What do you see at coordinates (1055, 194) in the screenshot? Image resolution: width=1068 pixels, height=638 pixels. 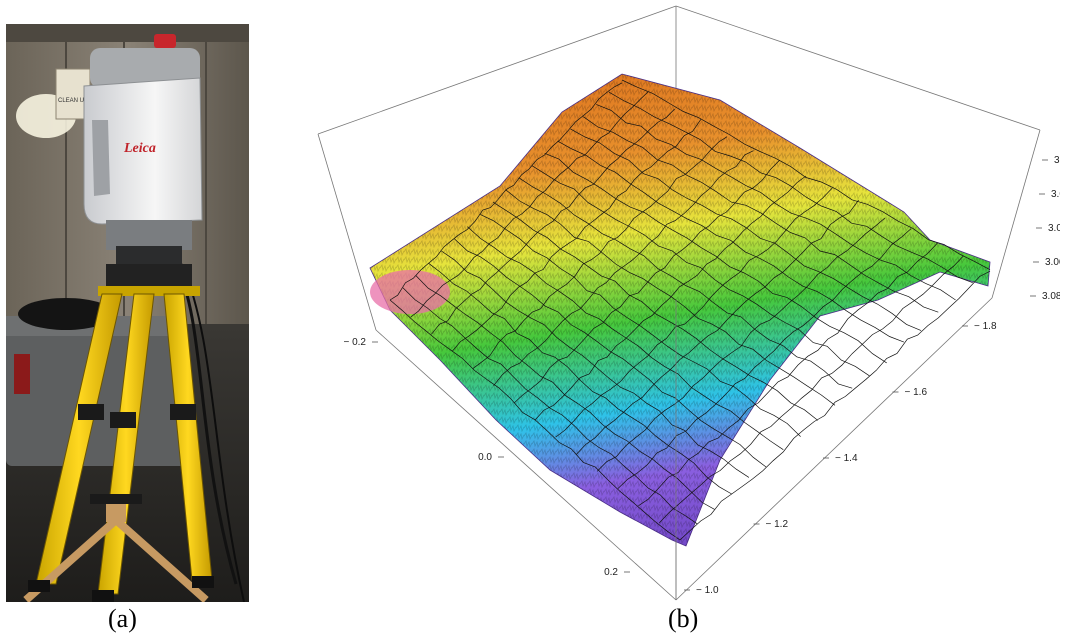 I see `z-tick-label: 3.02` at bounding box center [1055, 194].